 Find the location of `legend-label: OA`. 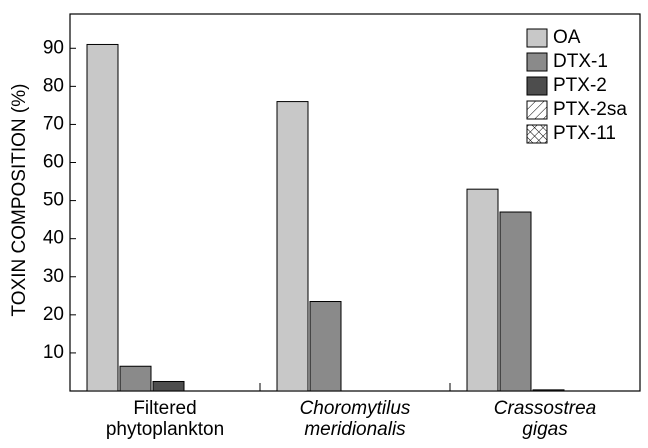

legend-label: OA is located at coordinates (567, 37).